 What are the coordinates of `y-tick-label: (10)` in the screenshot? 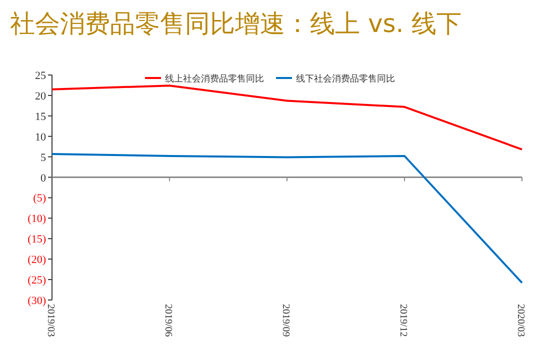 It's located at (37, 219).